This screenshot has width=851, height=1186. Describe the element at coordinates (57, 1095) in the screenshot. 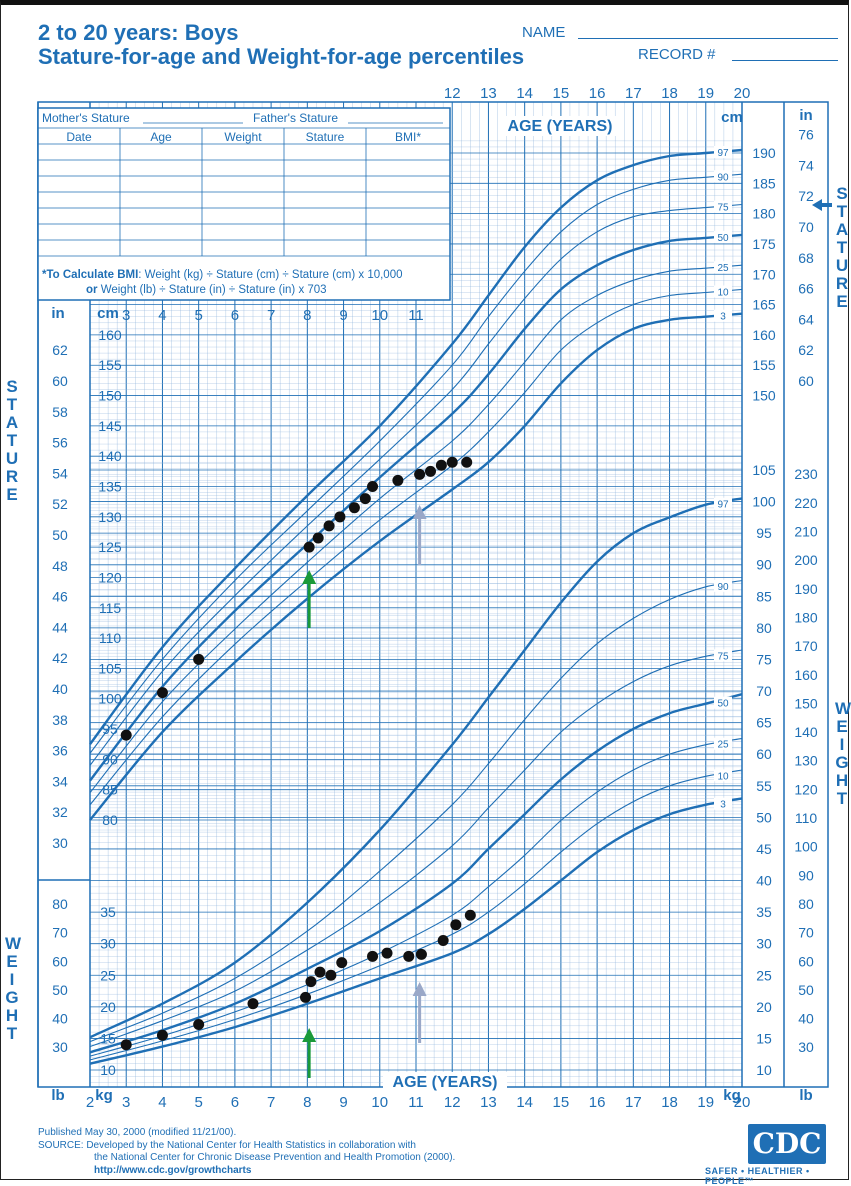

I see `unit-lb-left: lb` at that location.